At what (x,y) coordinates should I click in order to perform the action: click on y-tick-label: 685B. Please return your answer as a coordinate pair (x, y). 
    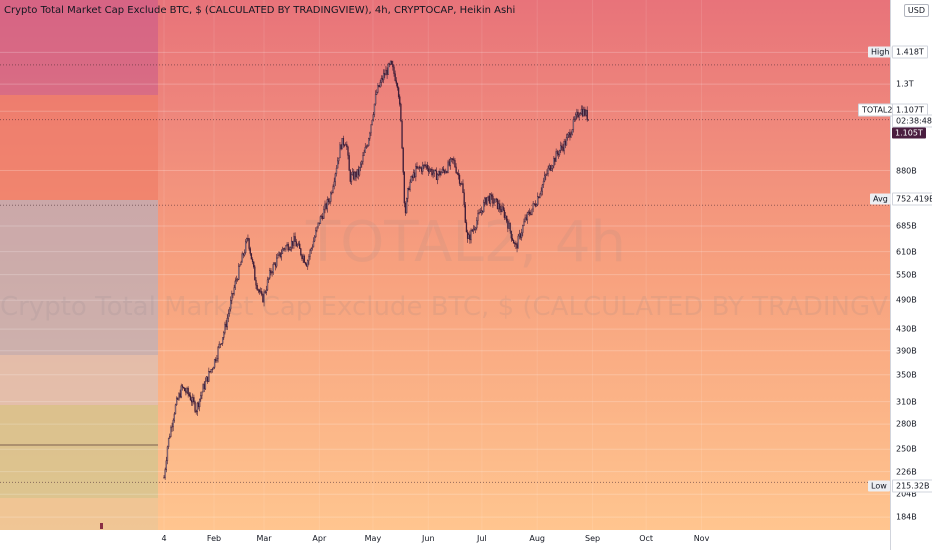
    Looking at the image, I should click on (906, 226).